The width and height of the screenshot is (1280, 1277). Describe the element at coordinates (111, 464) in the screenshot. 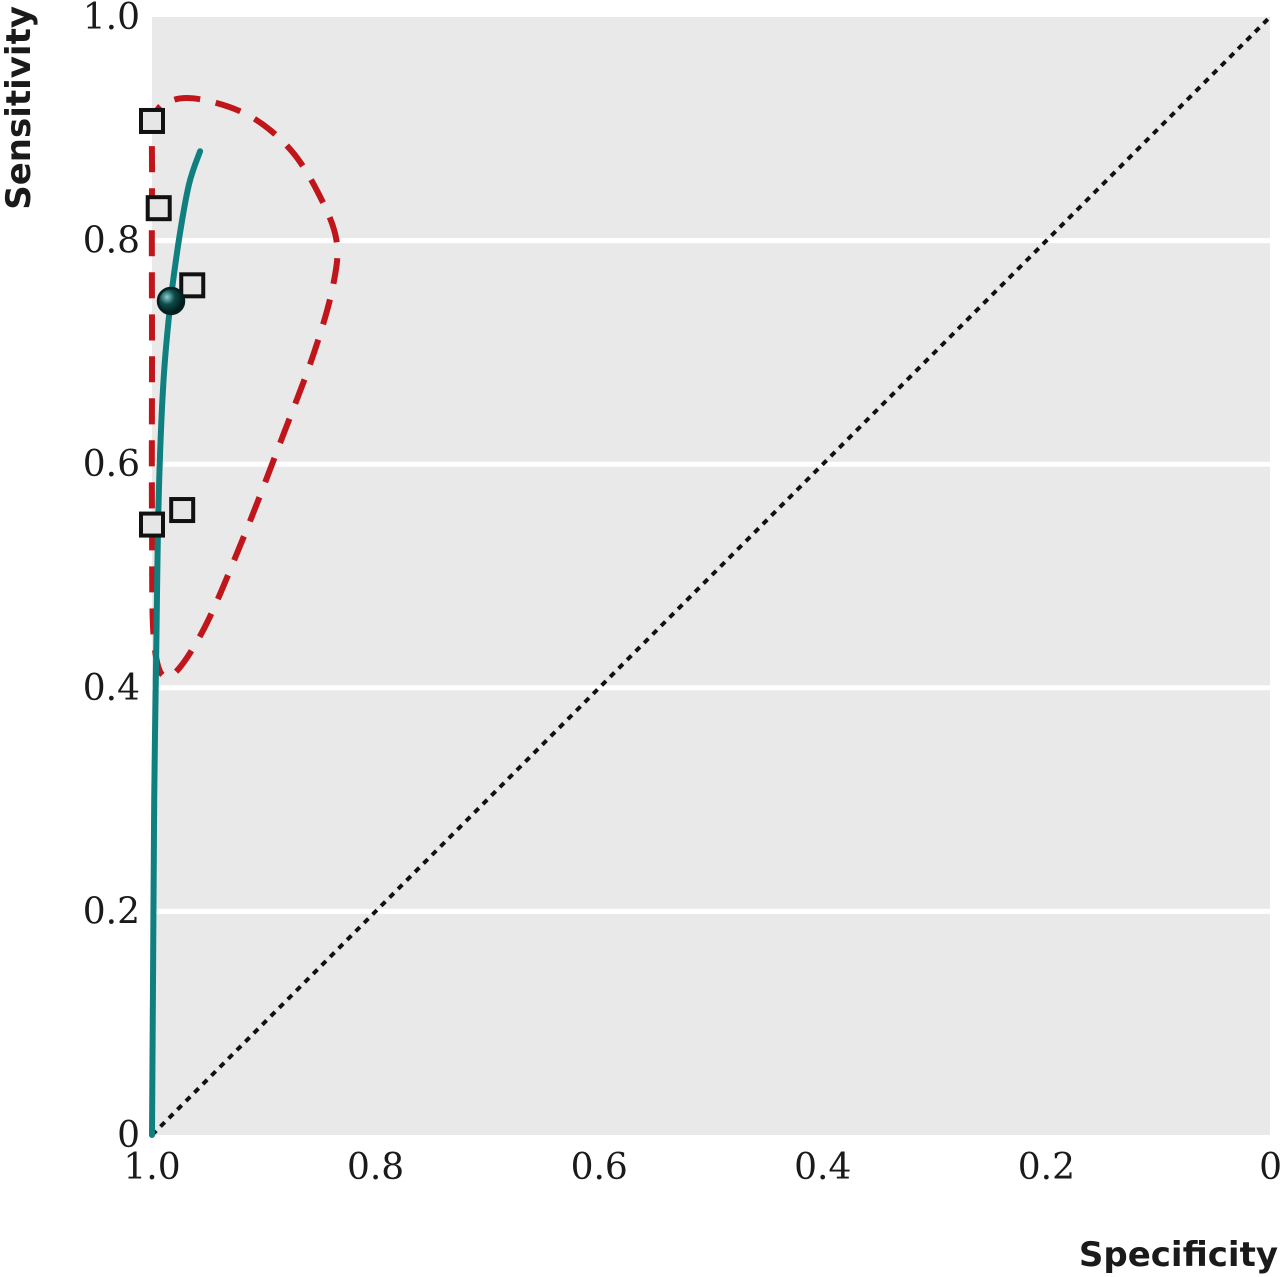

I see `y-tick-label-3: 0.6` at that location.